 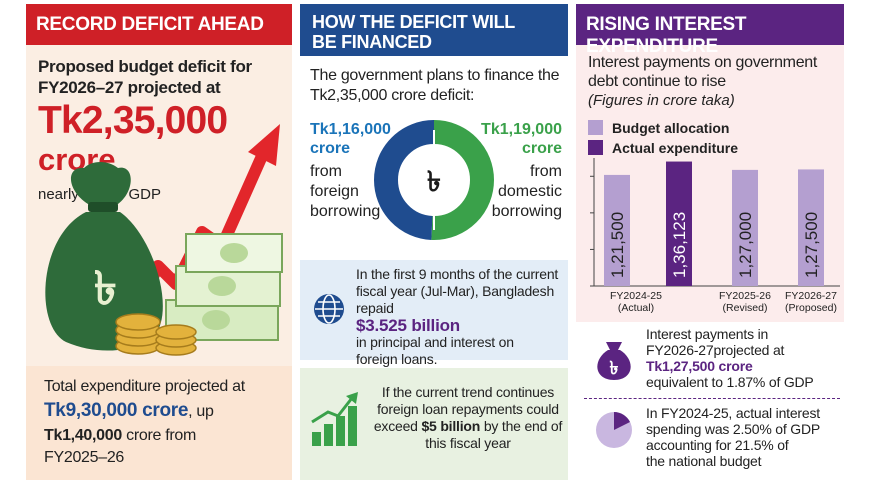 I want to click on domestic-text-3: borrowing, so click(x=526, y=211).